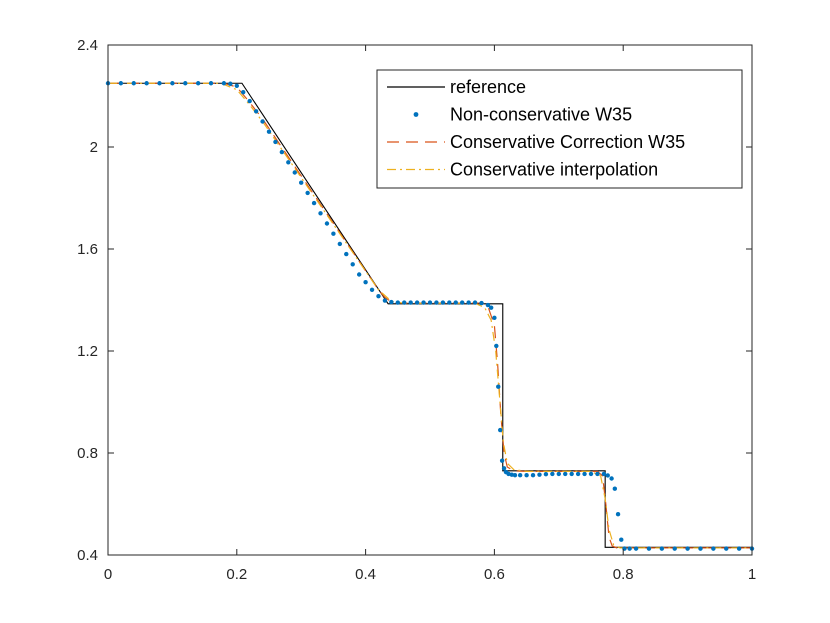 This screenshot has height=623, width=830. Describe the element at coordinates (87, 45) in the screenshot. I see `y-tick-label: 2.4` at that location.